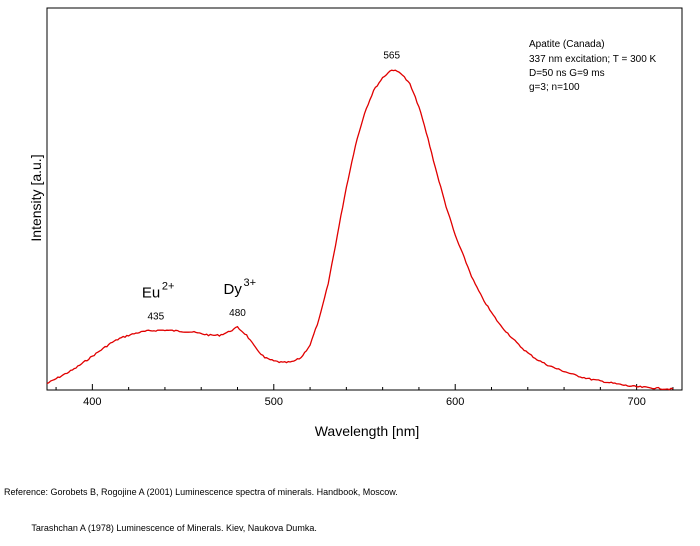 Image resolution: width=700 pixels, height=546 pixels. I want to click on peak-label-435: 435, so click(156, 316).